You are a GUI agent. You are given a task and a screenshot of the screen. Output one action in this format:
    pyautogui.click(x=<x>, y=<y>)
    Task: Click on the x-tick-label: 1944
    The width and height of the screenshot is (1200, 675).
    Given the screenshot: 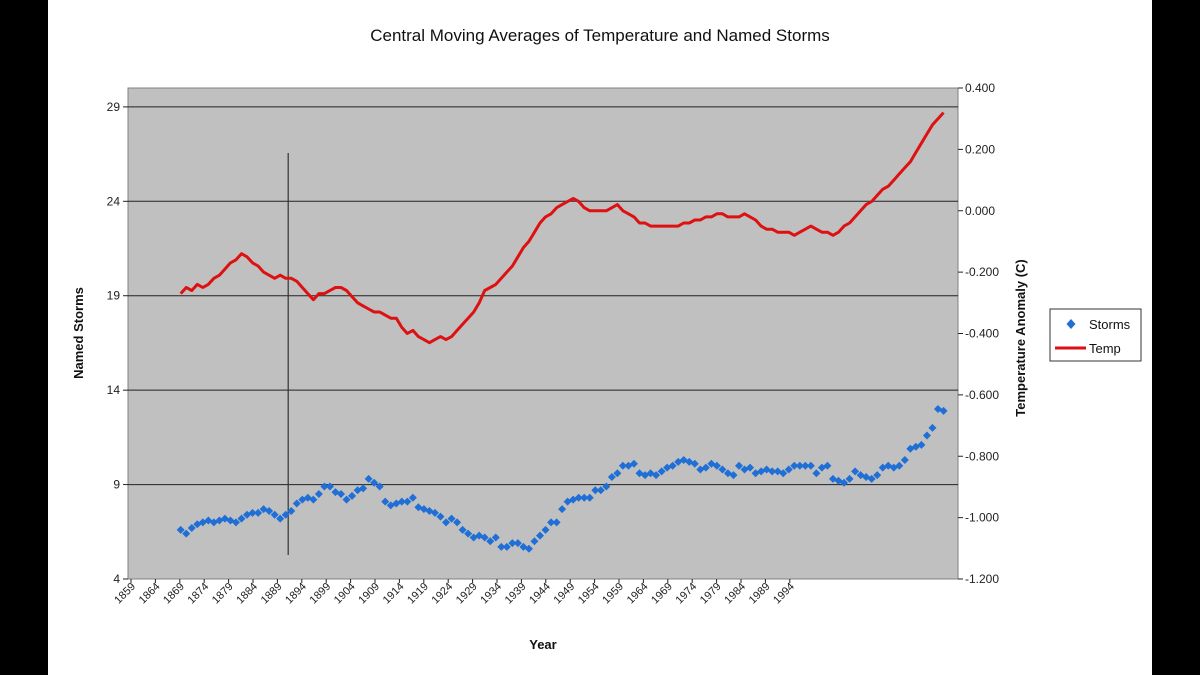 What is the action you would take?
    pyautogui.click(x=540, y=594)
    